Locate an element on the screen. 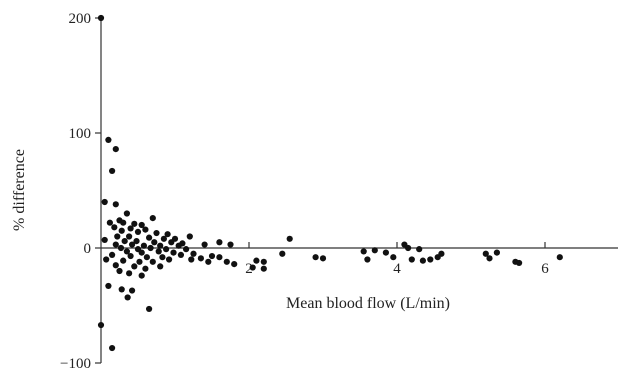  x-tick-label: 2 is located at coordinates (249, 269).